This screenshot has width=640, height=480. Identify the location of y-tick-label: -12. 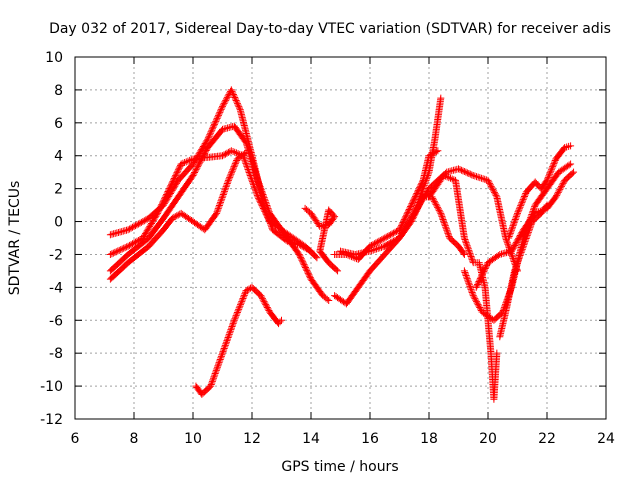
(51, 420).